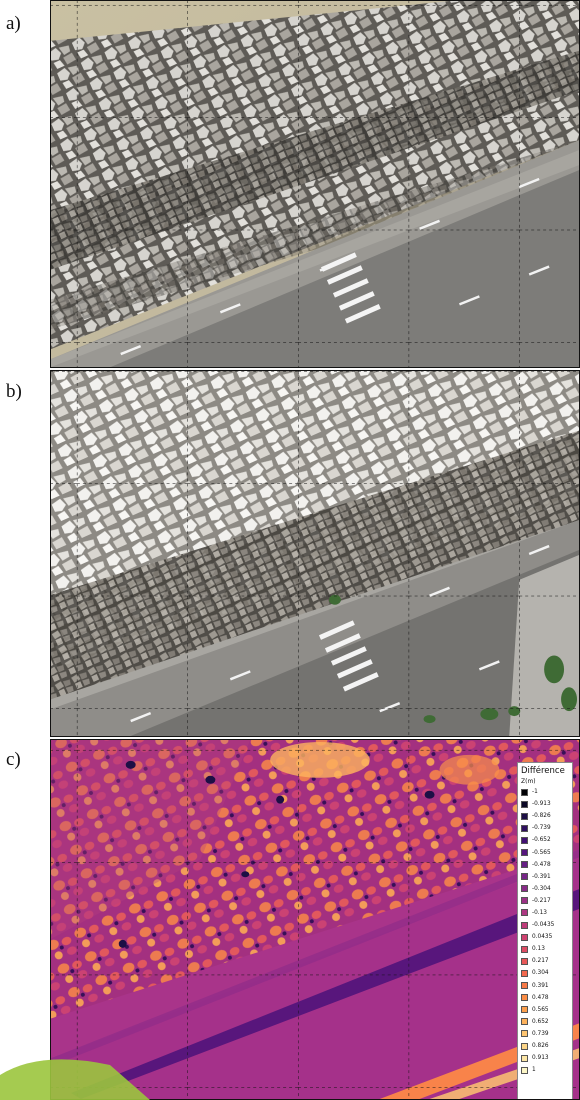 Image resolution: width=580 pixels, height=1100 pixels. I want to click on legend-item: 0.391, so click(545, 986).